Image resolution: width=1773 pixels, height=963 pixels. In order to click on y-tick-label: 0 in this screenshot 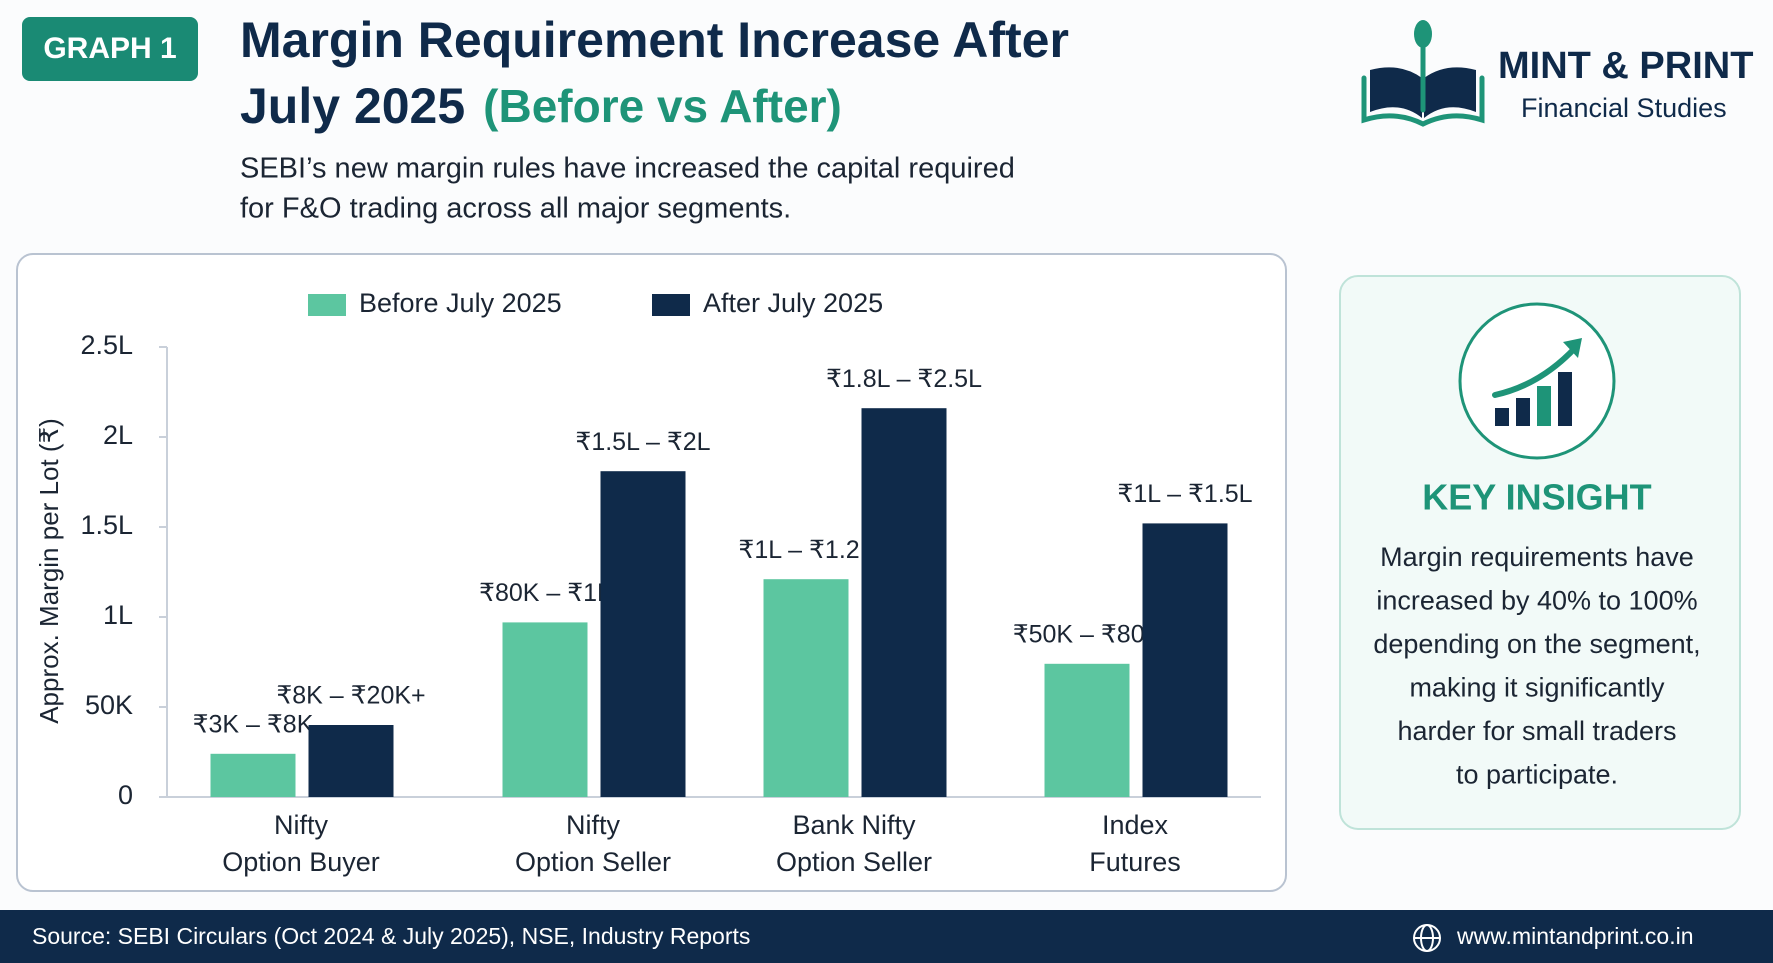, I will do `click(125, 795)`.